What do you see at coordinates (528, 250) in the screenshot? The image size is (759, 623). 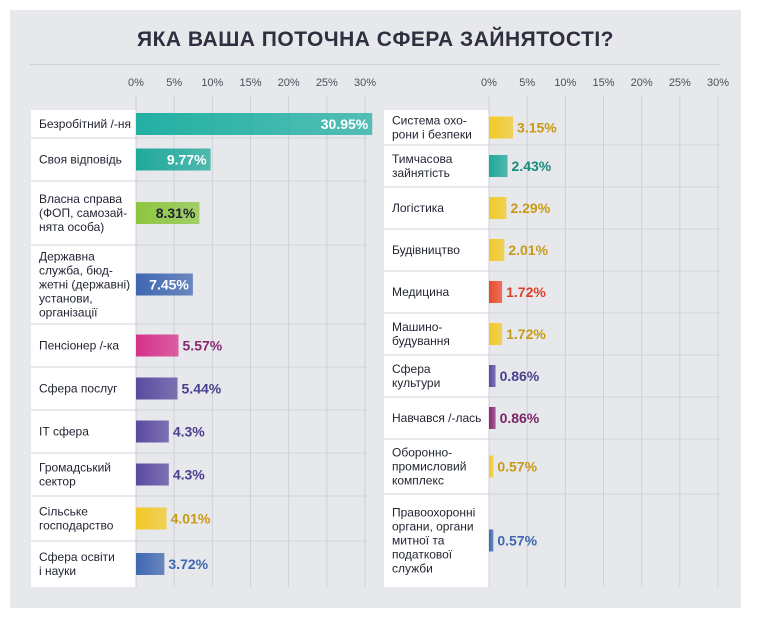 I see `value-label: 2.01%` at bounding box center [528, 250].